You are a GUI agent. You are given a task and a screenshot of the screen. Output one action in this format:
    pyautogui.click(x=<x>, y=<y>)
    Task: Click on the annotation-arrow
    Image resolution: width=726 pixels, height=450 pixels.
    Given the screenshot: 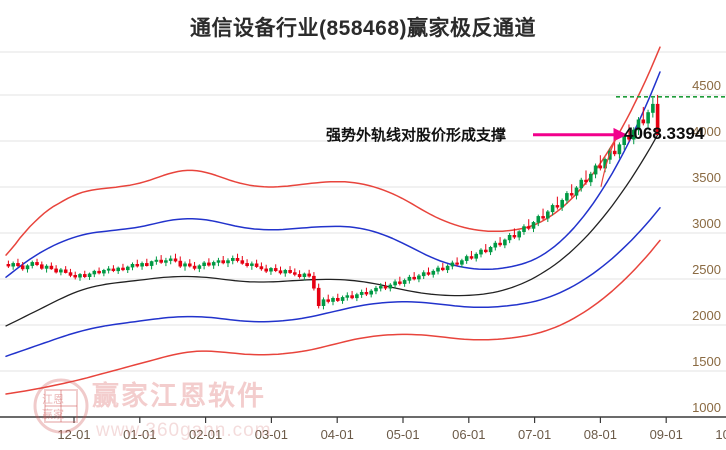 What is the action you would take?
    pyautogui.click(x=580, y=157)
    